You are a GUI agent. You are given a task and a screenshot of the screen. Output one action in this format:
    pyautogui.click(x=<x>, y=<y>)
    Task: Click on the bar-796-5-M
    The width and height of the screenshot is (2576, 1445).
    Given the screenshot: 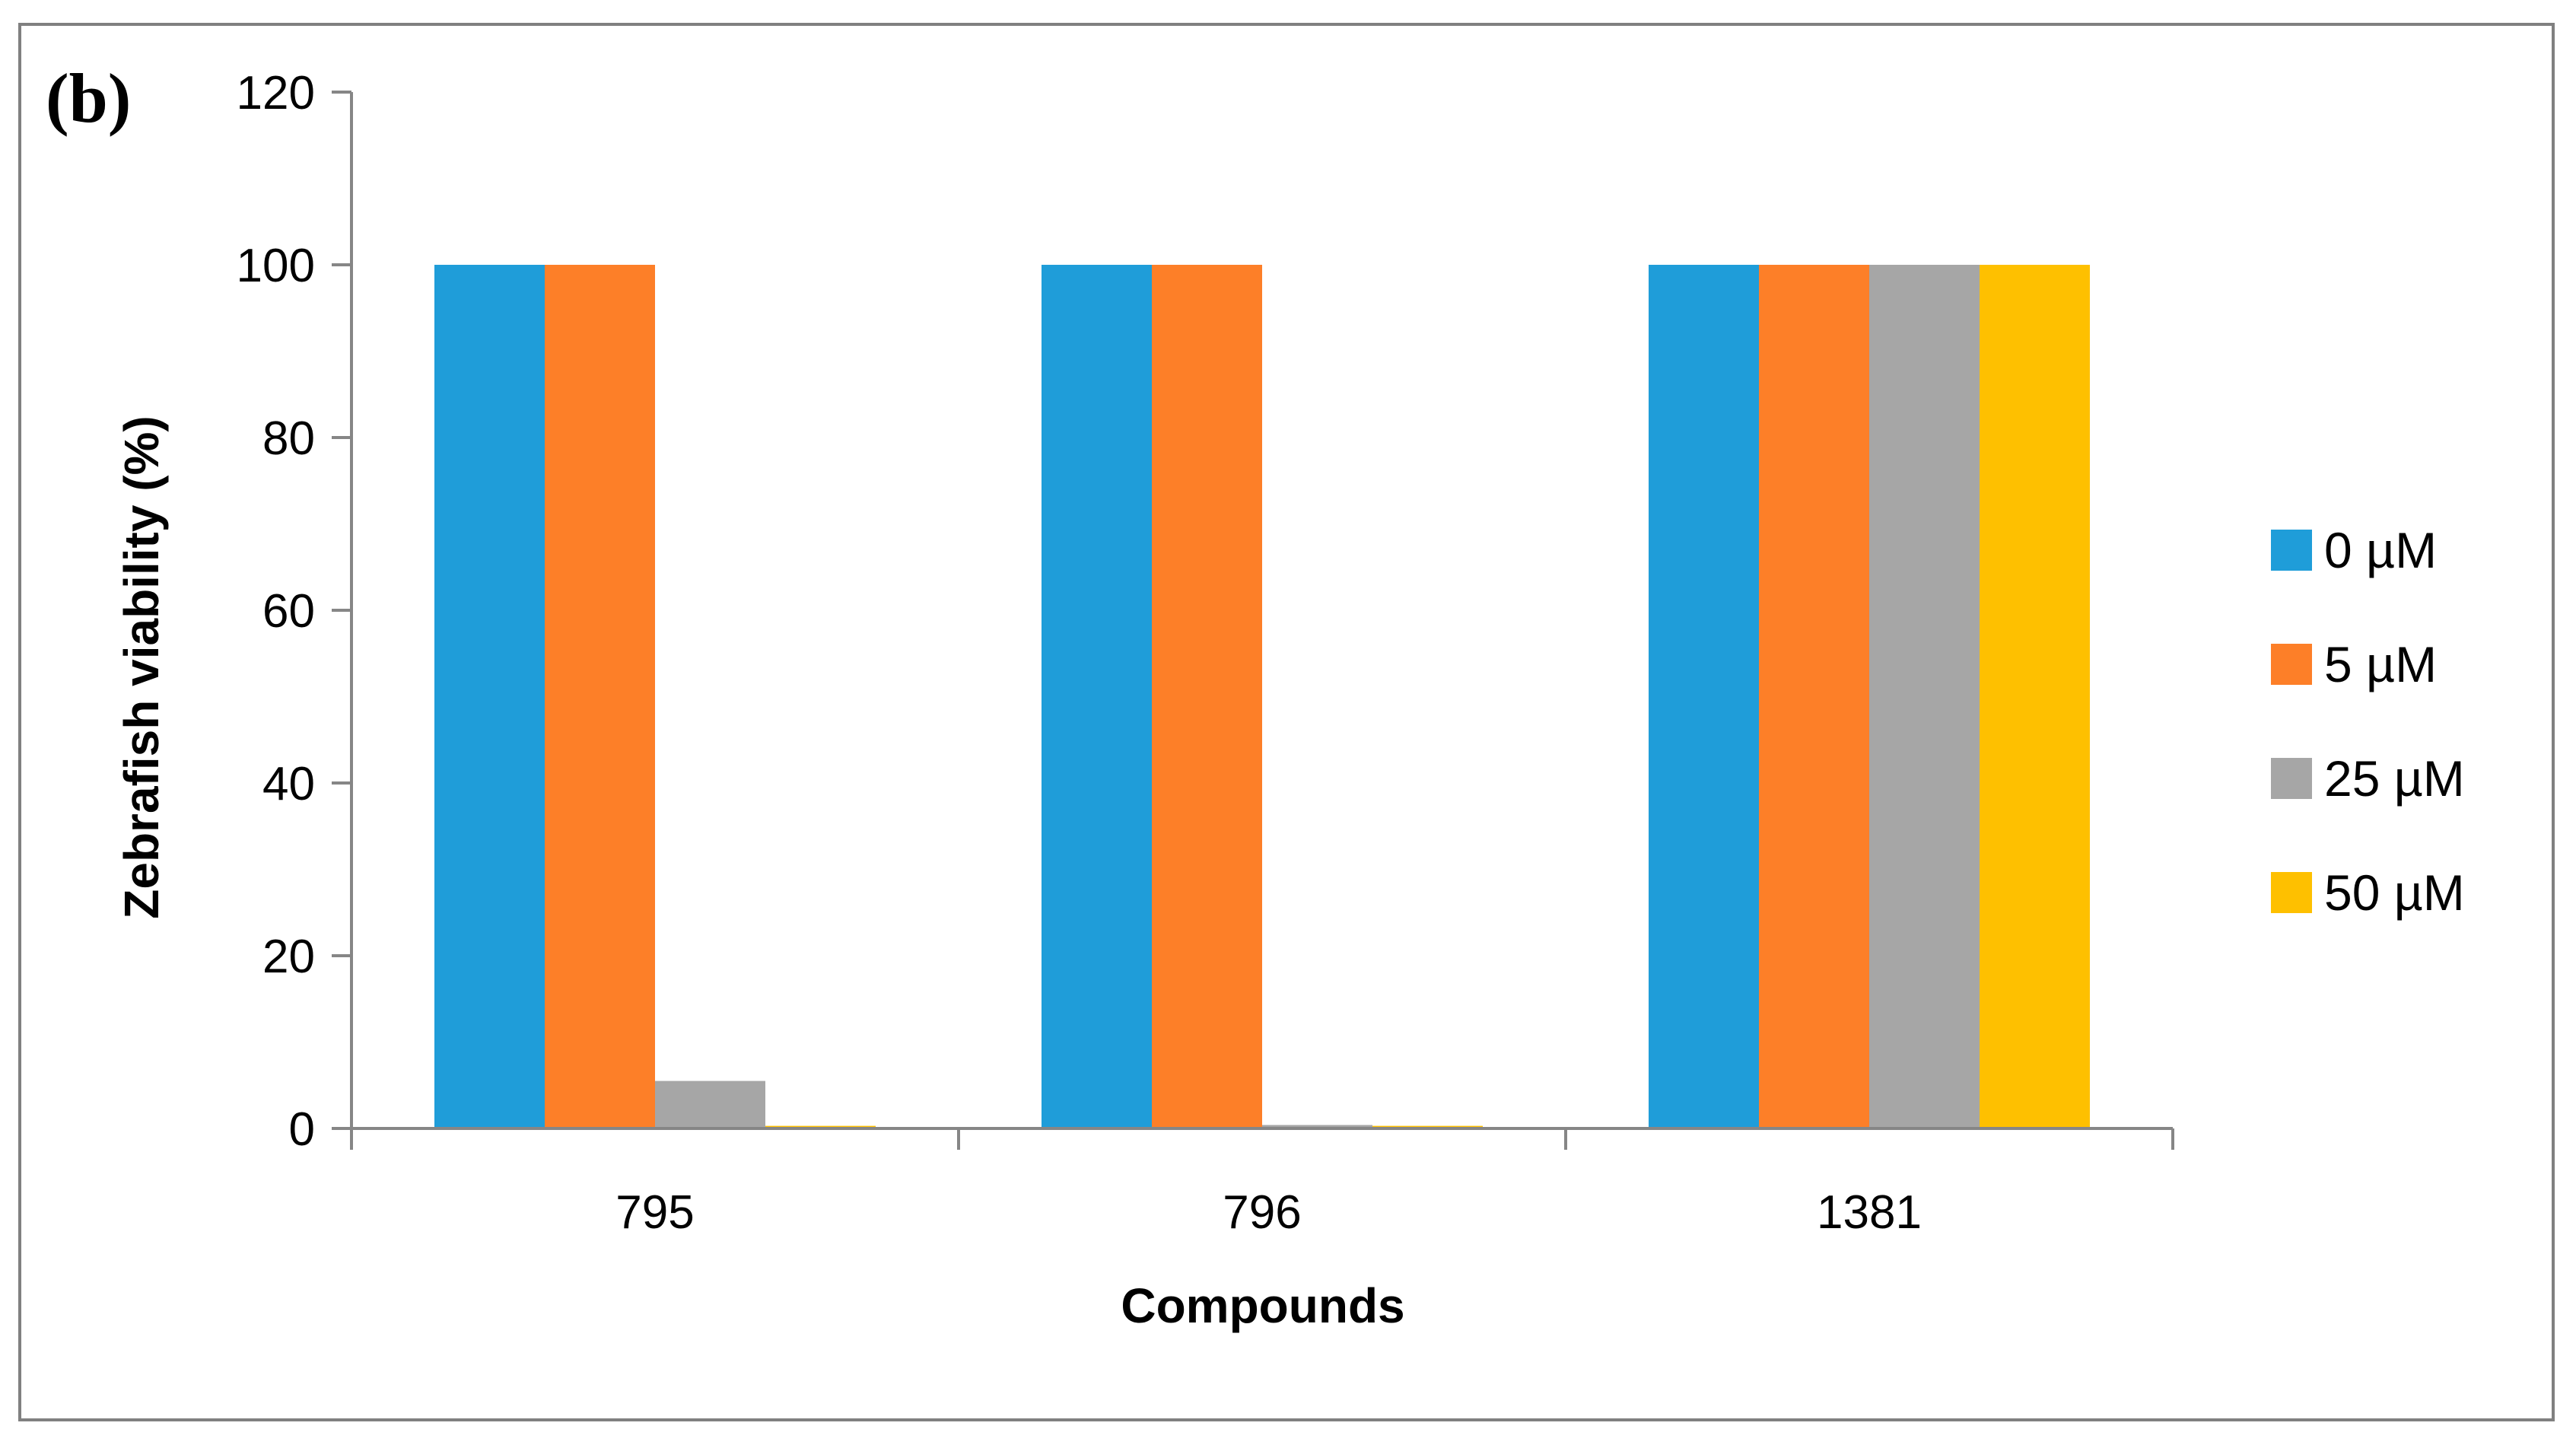 What is the action you would take?
    pyautogui.click(x=1207, y=696)
    